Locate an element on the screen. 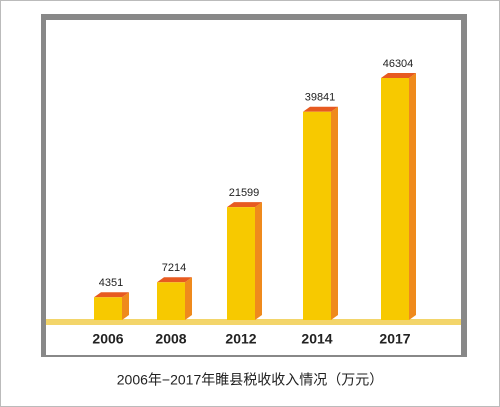 This screenshot has height=407, width=500. x-tick-label: 2017 is located at coordinates (394, 339).